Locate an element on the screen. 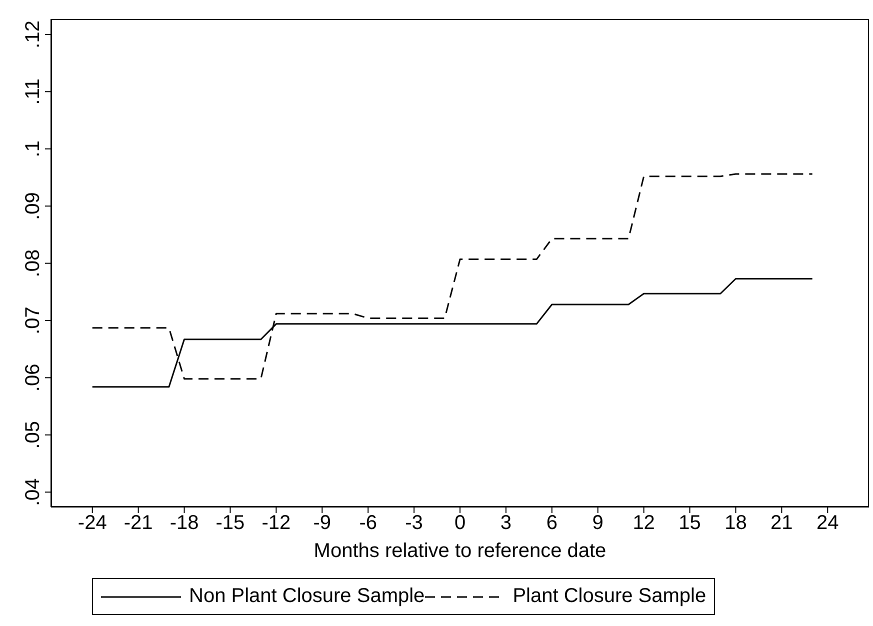 This screenshot has height=626, width=873. legend-label: Plant Closure Sample is located at coordinates (609, 596).